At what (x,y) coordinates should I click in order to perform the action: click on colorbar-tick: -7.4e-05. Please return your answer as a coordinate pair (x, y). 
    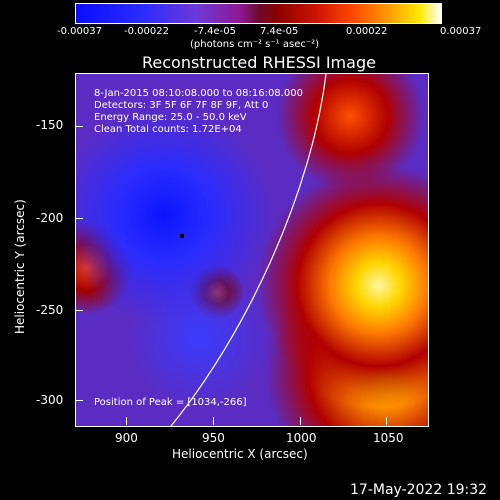
    Looking at the image, I should click on (215, 31).